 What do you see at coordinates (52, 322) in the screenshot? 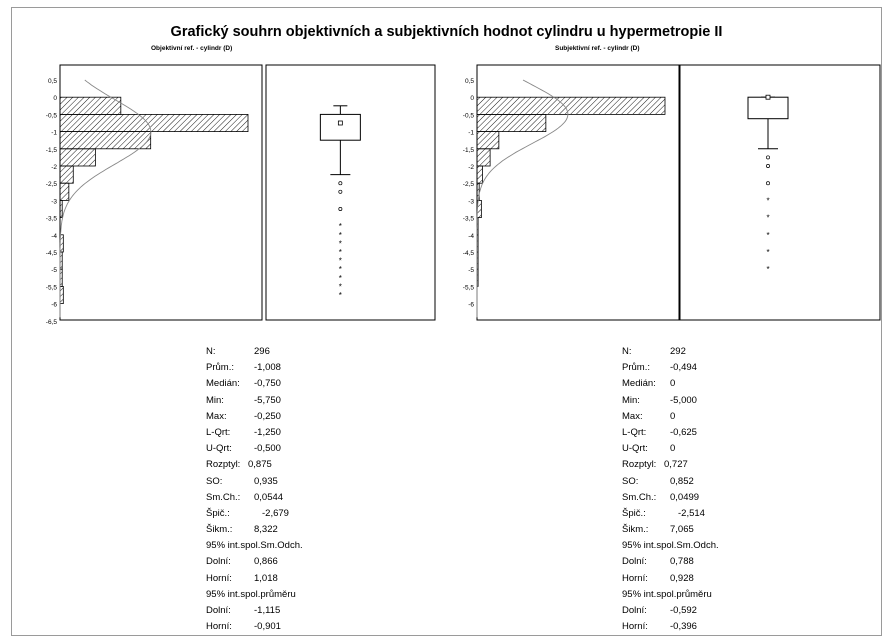
I see `y-tick-label: -6,5` at bounding box center [52, 322].